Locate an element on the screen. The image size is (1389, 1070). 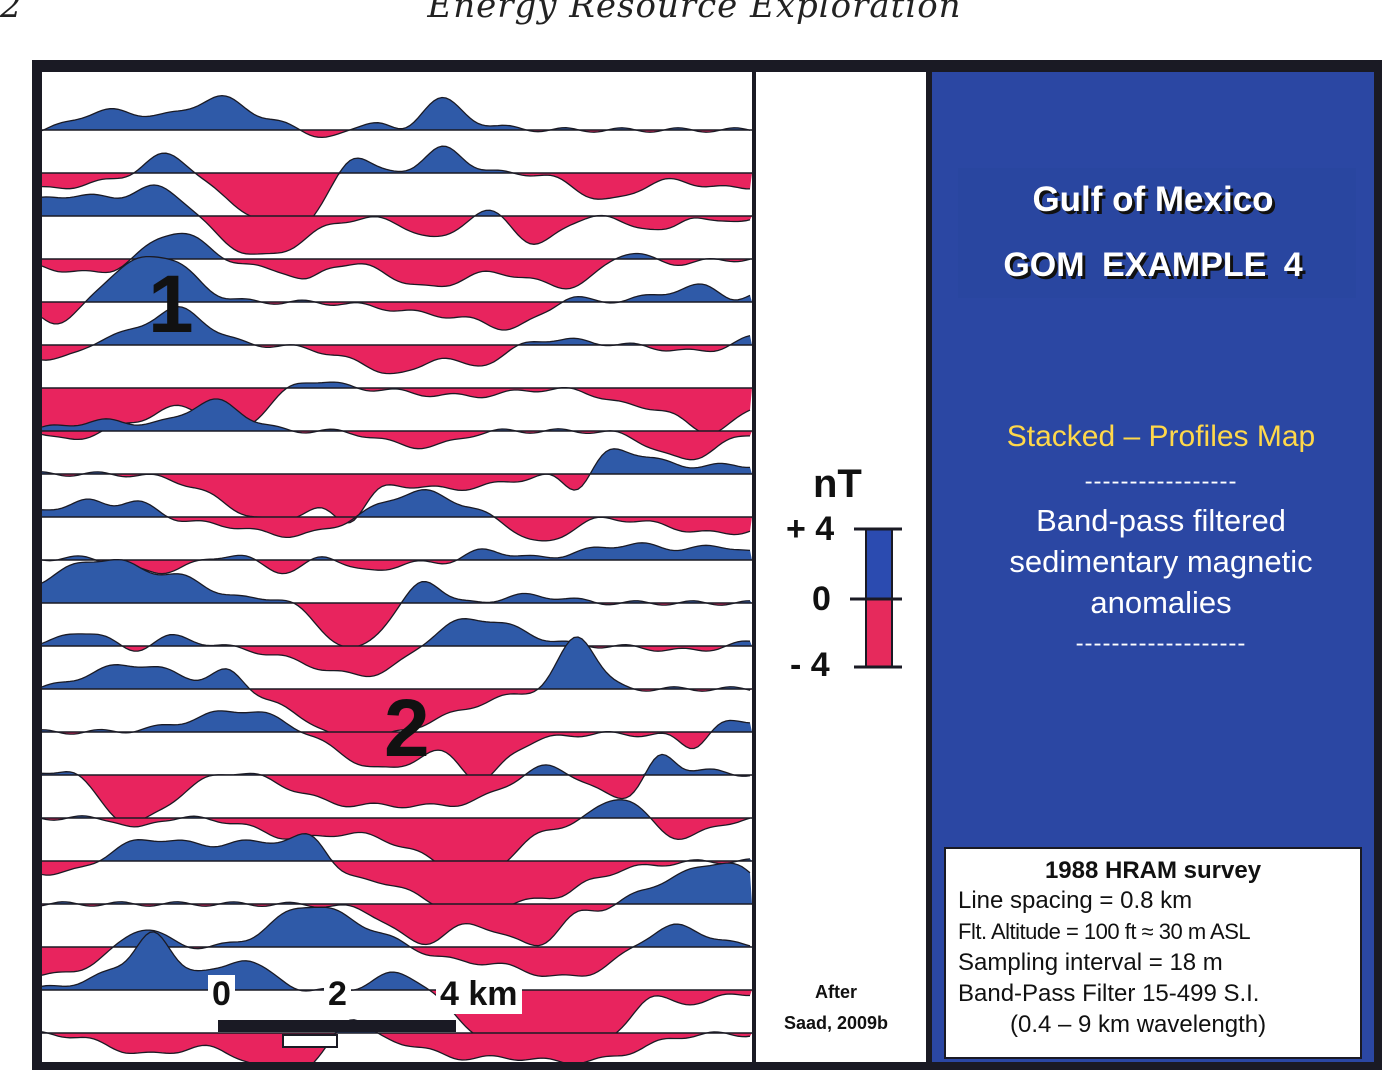
legend-tick-mid: 0 is located at coordinates (821, 599).